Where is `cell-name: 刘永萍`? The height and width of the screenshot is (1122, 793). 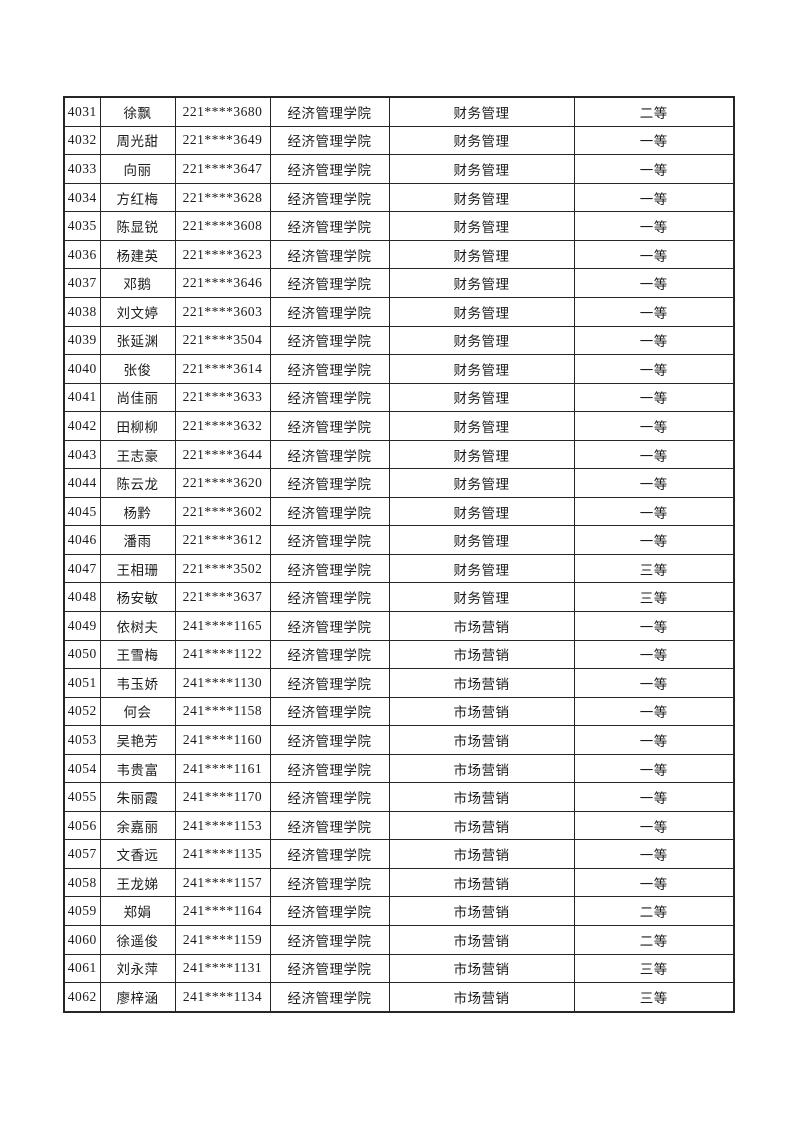 cell-name: 刘永萍 is located at coordinates (137, 968).